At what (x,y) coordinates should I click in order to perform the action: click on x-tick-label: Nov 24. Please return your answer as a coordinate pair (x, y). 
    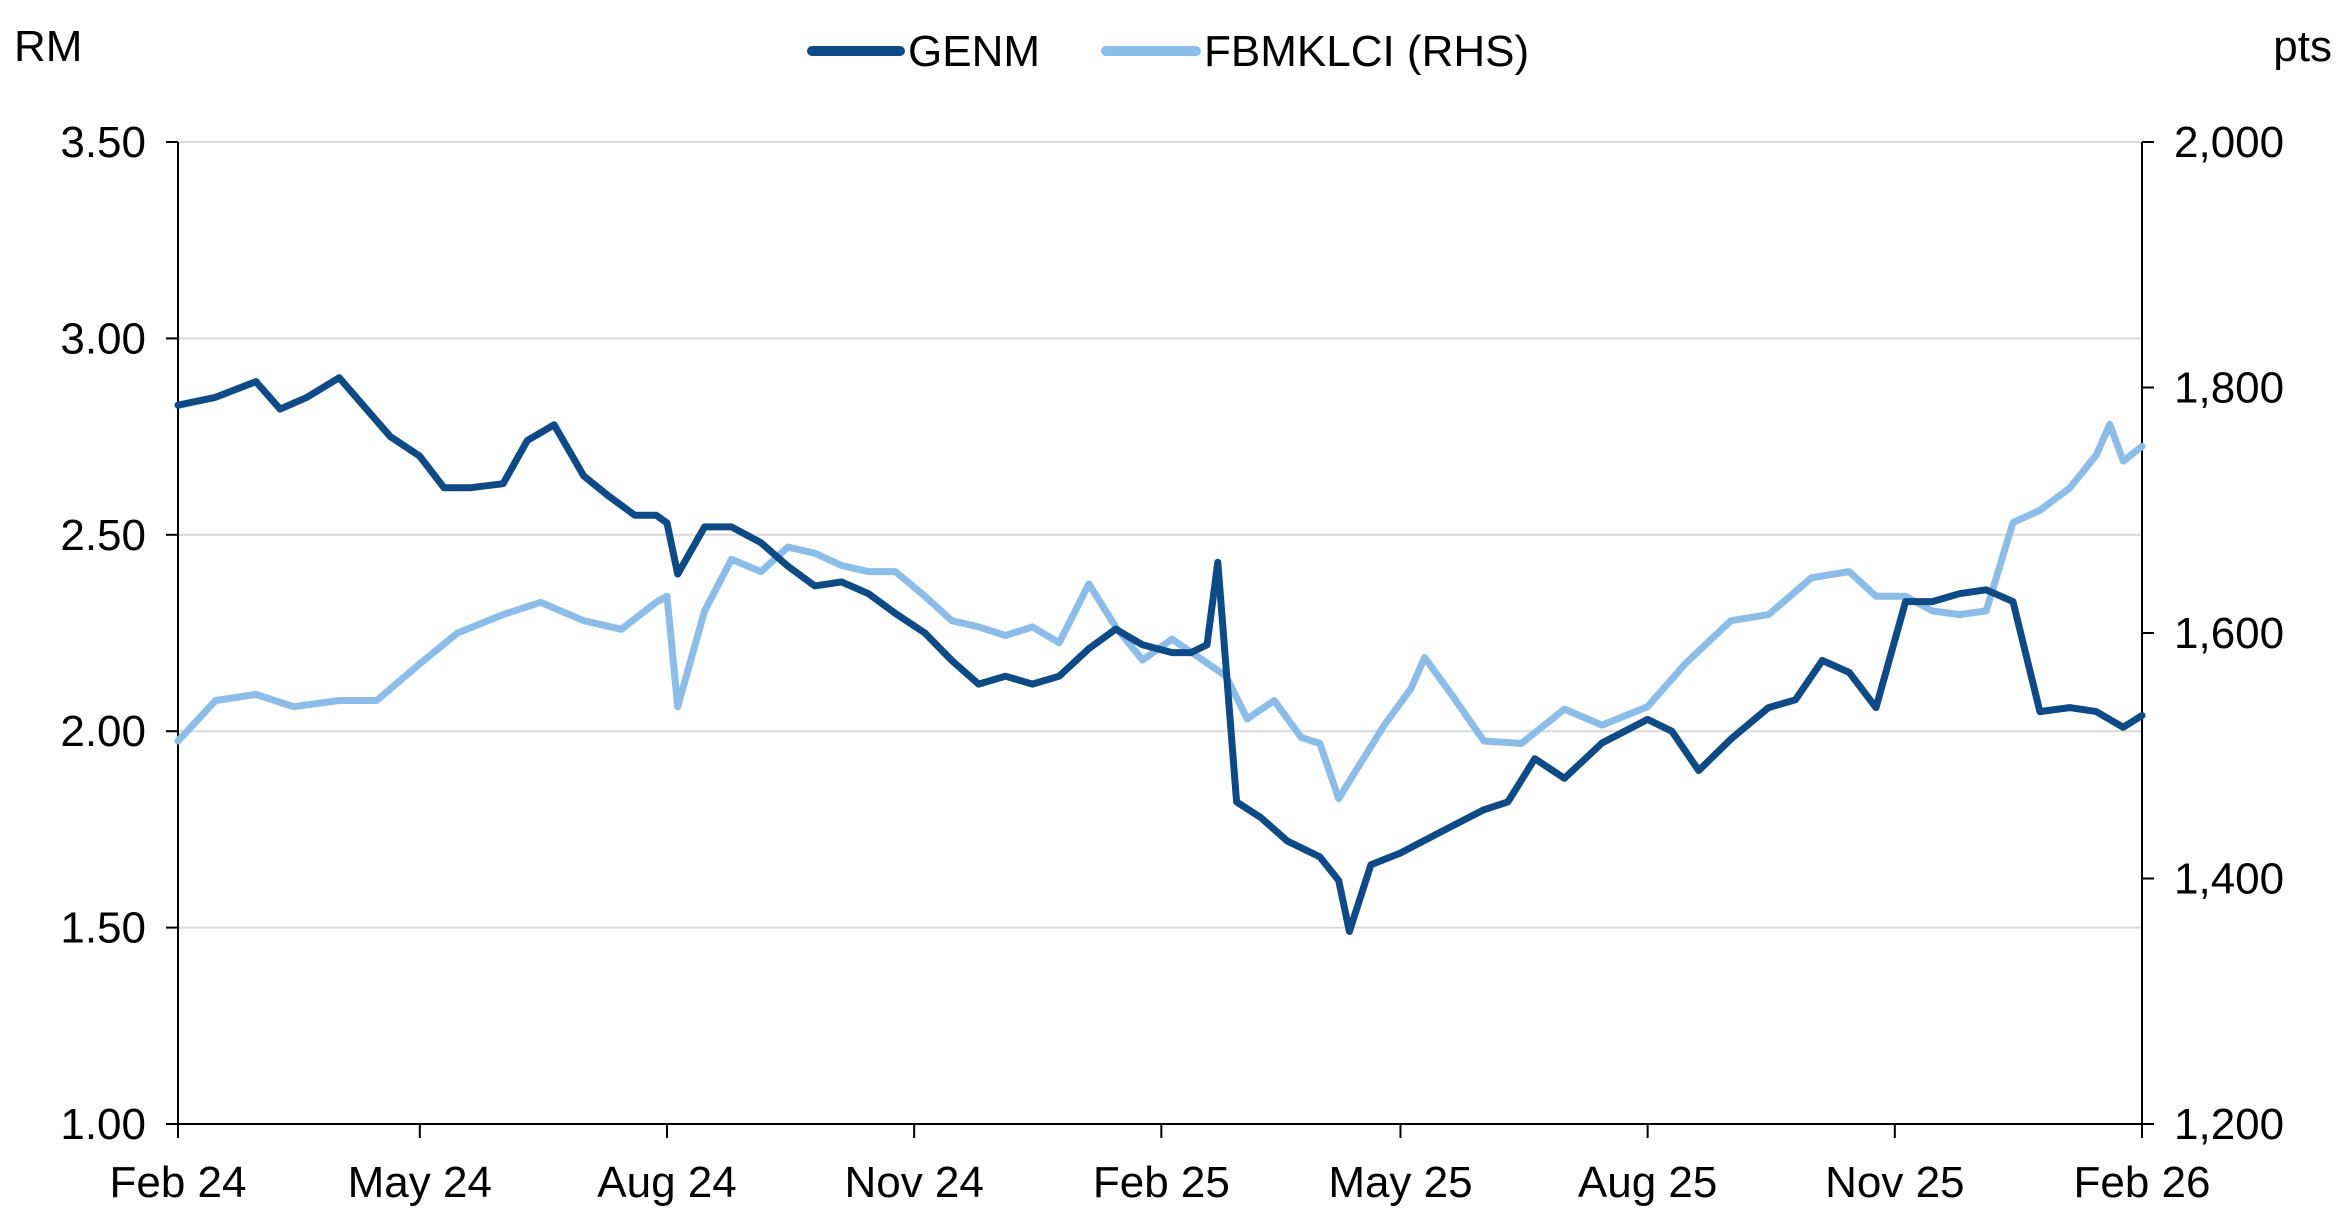
    Looking at the image, I should click on (913, 1182).